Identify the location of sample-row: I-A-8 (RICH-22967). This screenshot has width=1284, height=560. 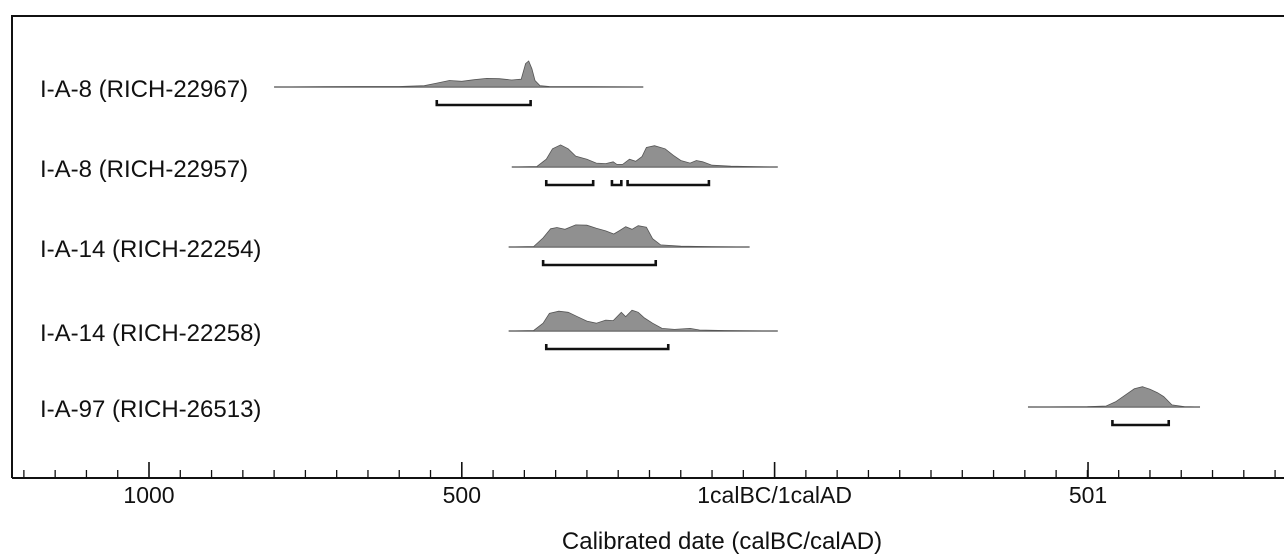
(341, 83).